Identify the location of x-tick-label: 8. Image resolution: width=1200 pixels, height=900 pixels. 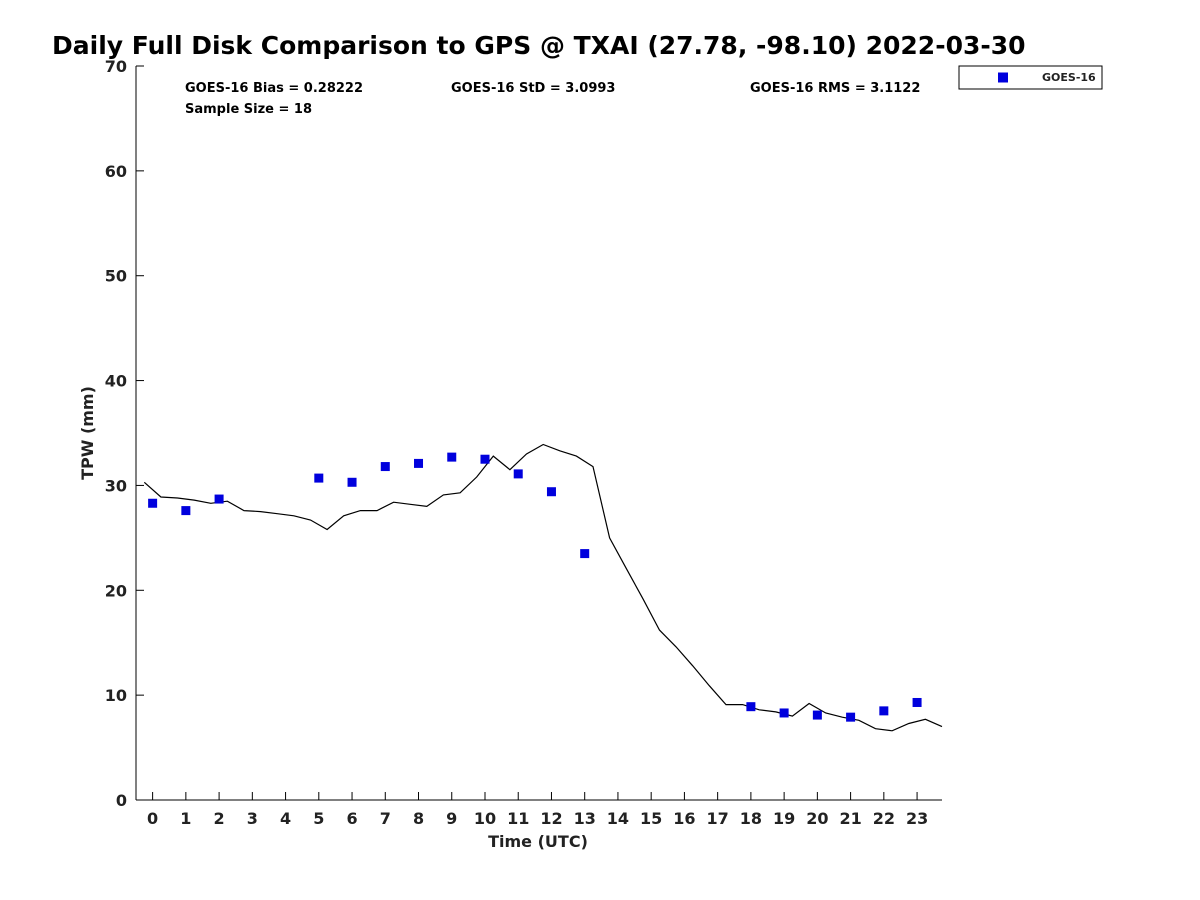
(418, 818).